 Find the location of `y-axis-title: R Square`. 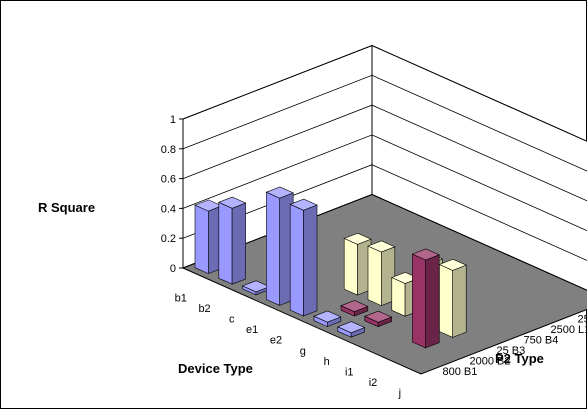

y-axis-title: R Square is located at coordinates (66, 207).